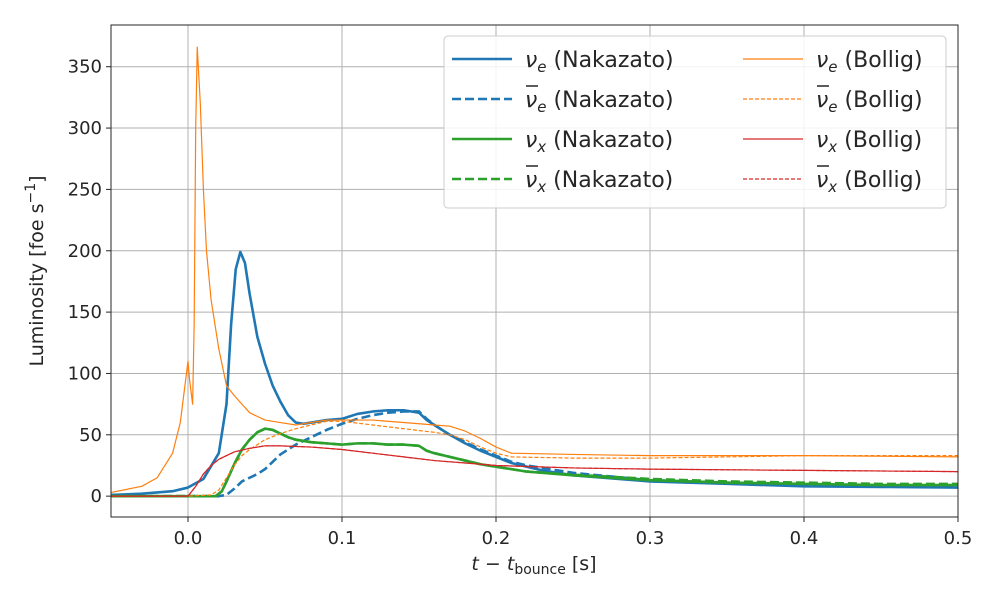  What do you see at coordinates (85, 373) in the screenshot?
I see `y-tick-label: 100` at bounding box center [85, 373].